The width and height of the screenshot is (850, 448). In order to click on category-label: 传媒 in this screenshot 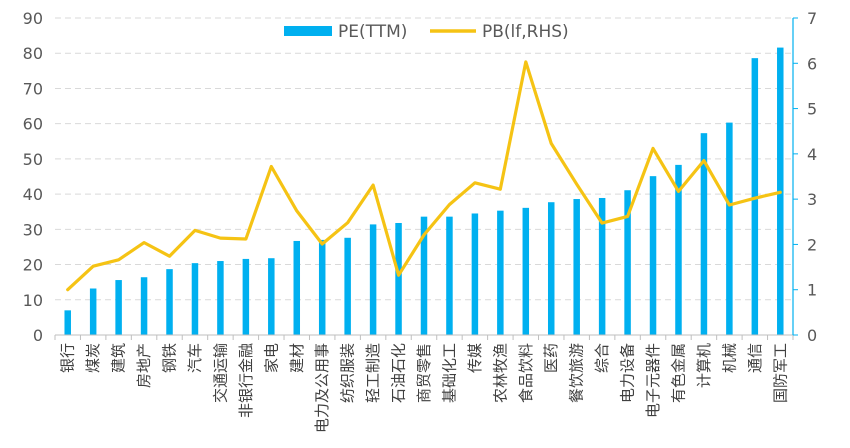, I will do `click(475, 358)`.